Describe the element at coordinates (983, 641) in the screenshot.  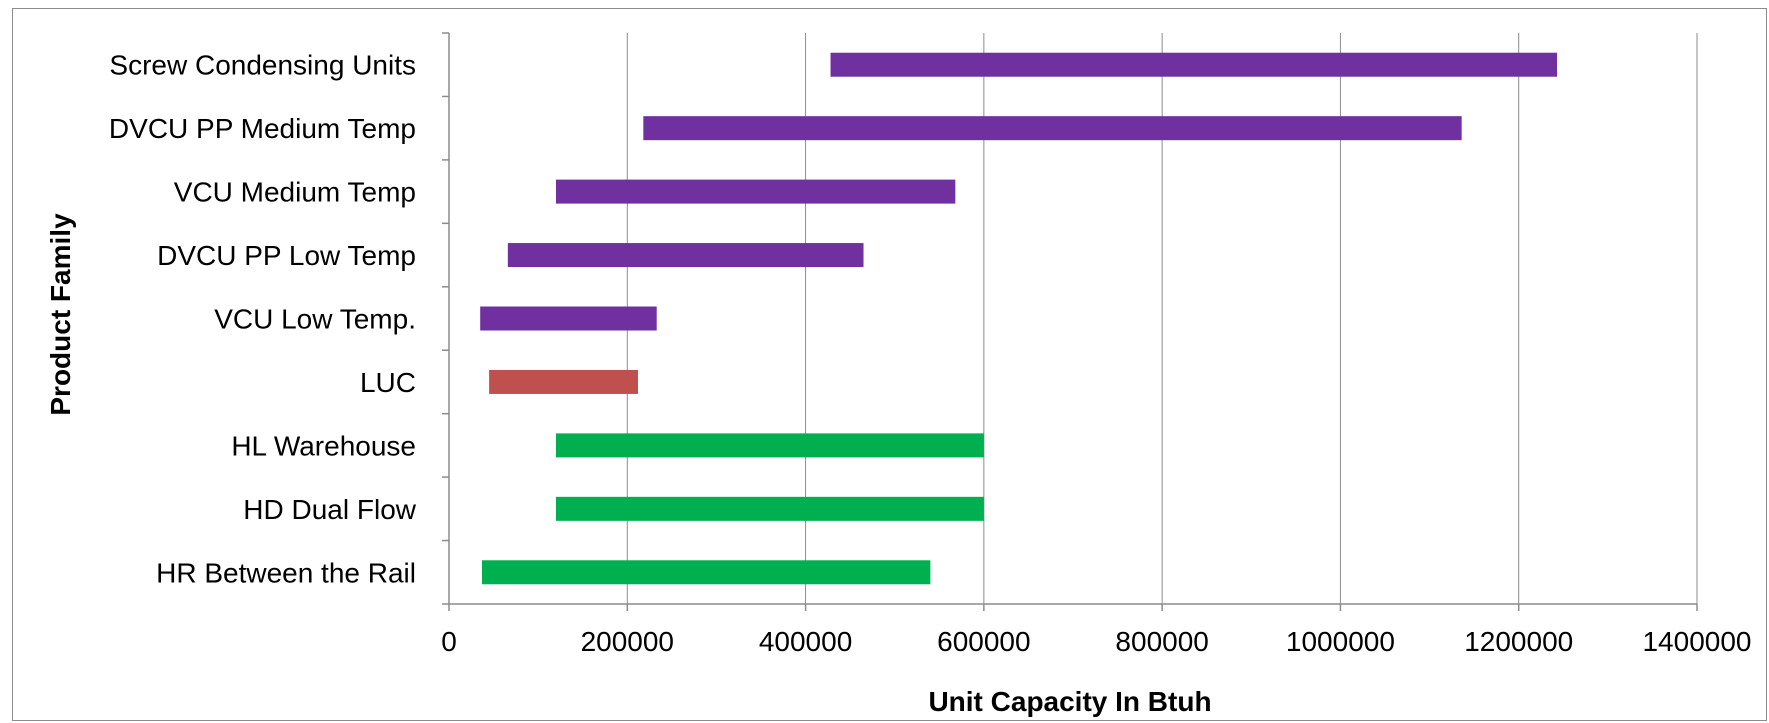
I see `x-tick-label: 600000` at that location.